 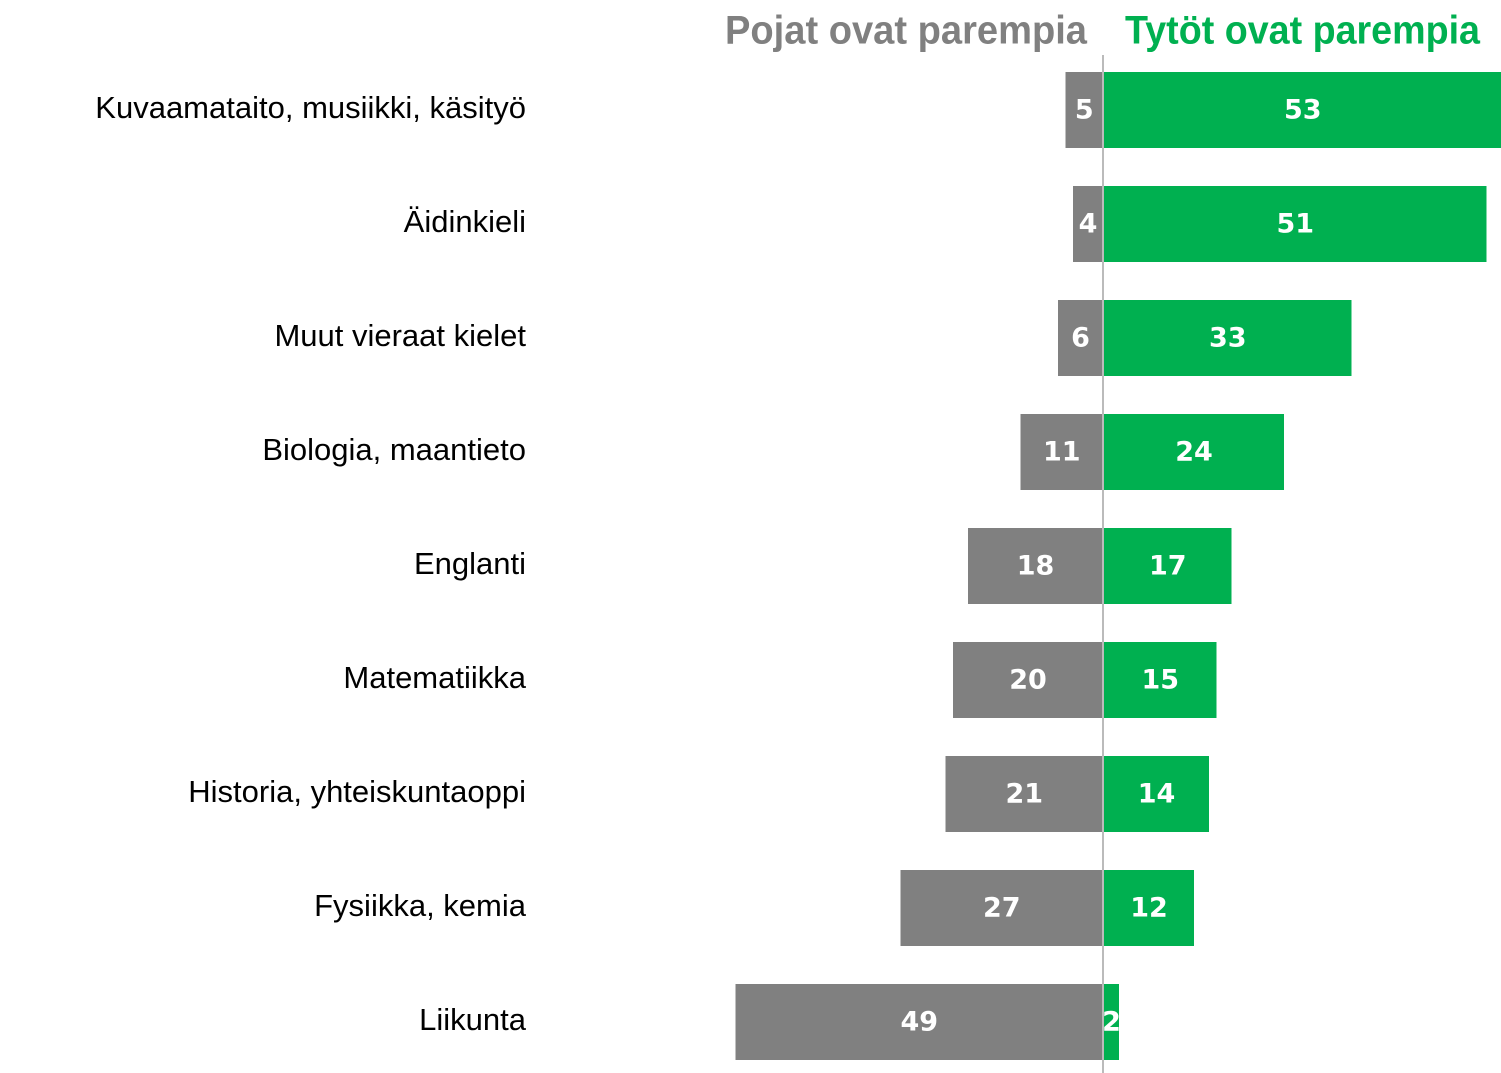 I want to click on value-label: 6, so click(x=1080, y=338).